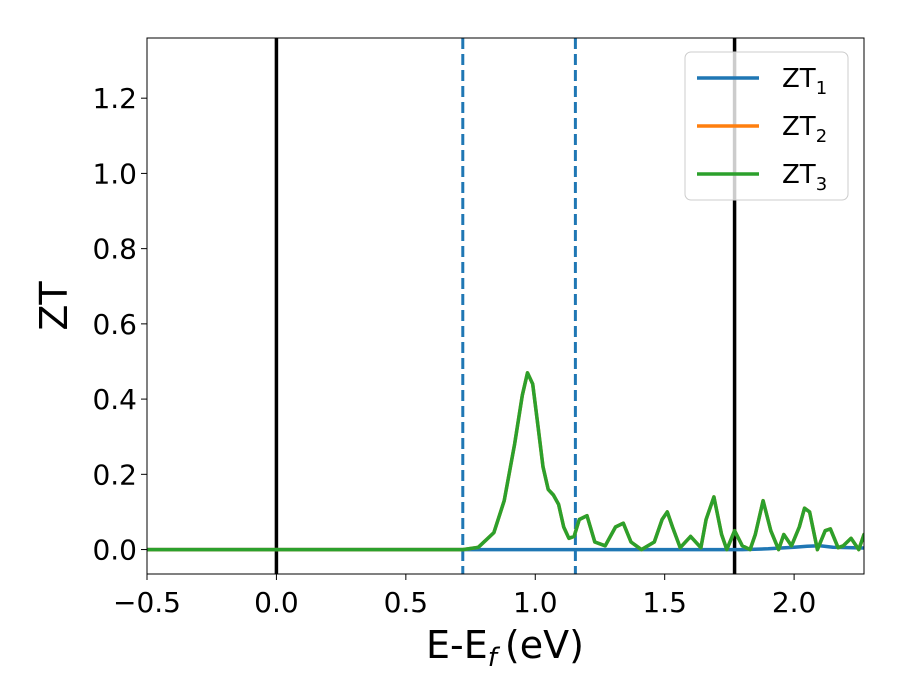 The image size is (900, 700). I want to click on y-tick-label: 0.6, so click(114, 324).